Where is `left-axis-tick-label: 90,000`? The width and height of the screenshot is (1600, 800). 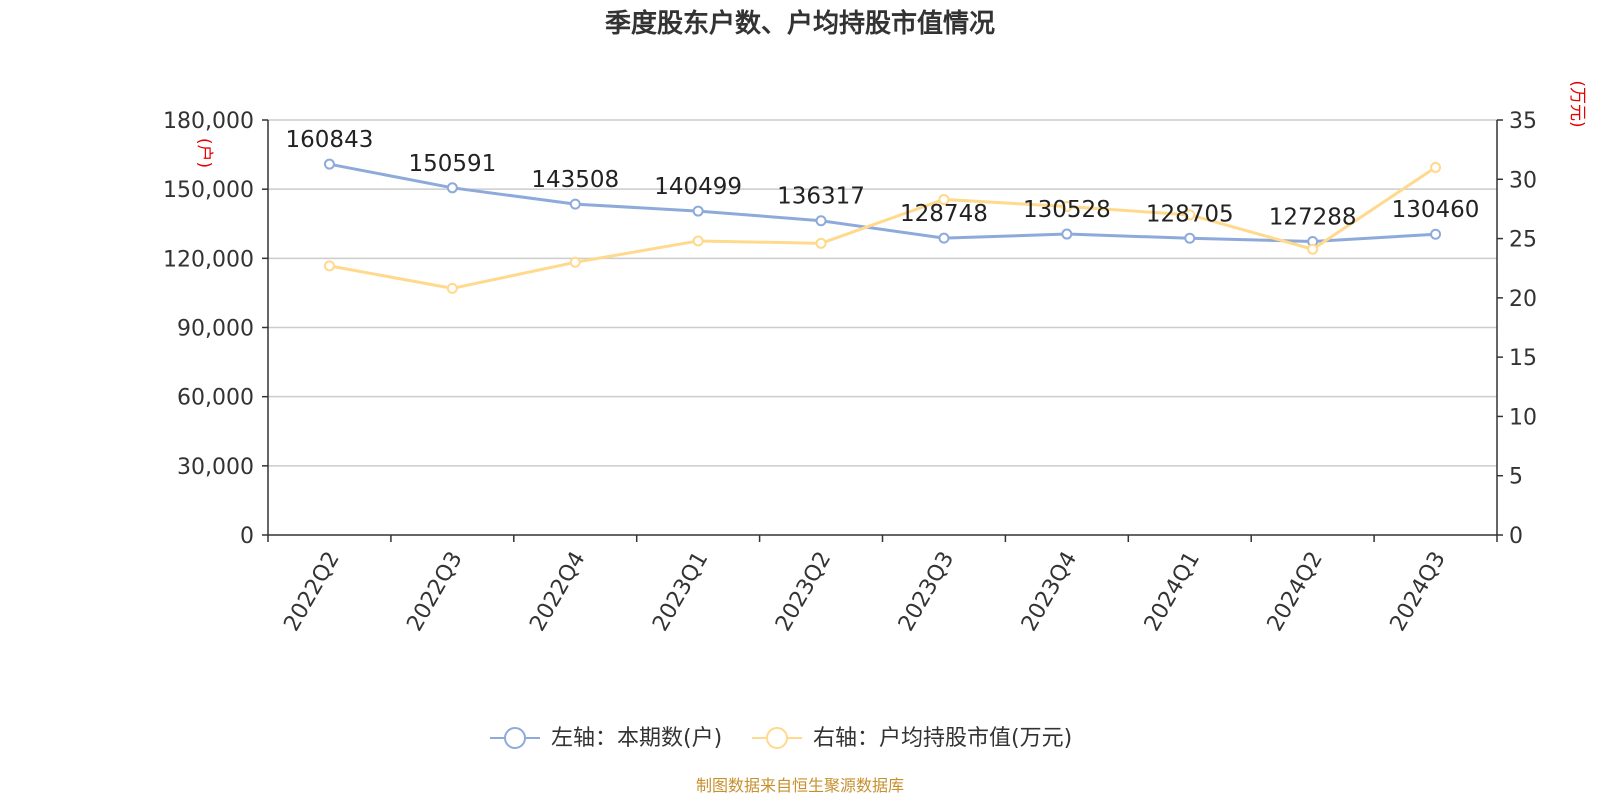 left-axis-tick-label: 90,000 is located at coordinates (215, 329).